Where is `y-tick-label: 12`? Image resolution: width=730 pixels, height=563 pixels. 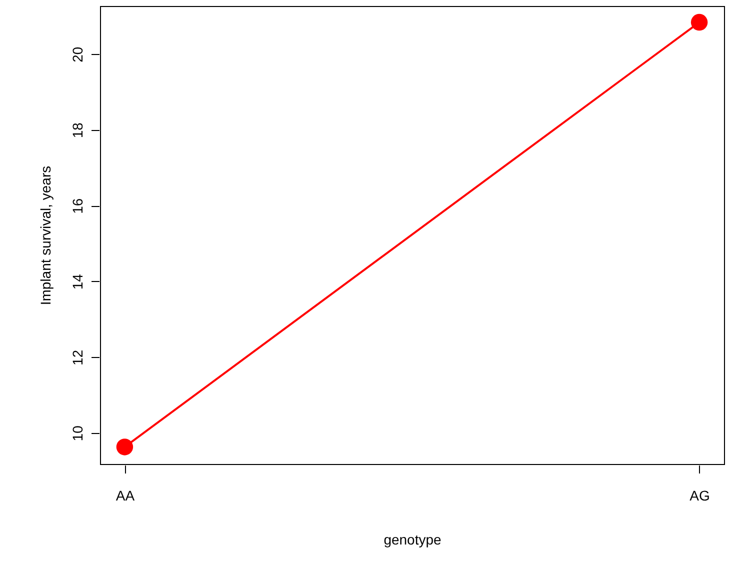
y-tick-label: 12 is located at coordinates (78, 358).